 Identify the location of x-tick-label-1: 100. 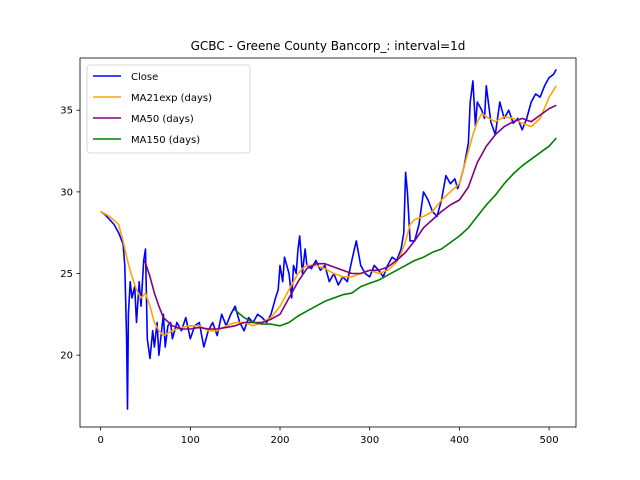
(190, 440).